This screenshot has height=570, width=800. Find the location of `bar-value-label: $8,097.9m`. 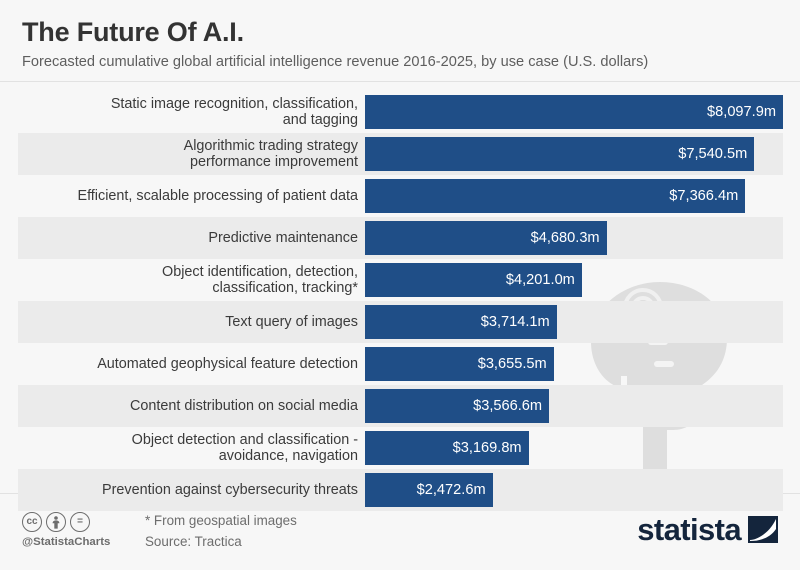

bar-value-label: $8,097.9m is located at coordinates (741, 112).